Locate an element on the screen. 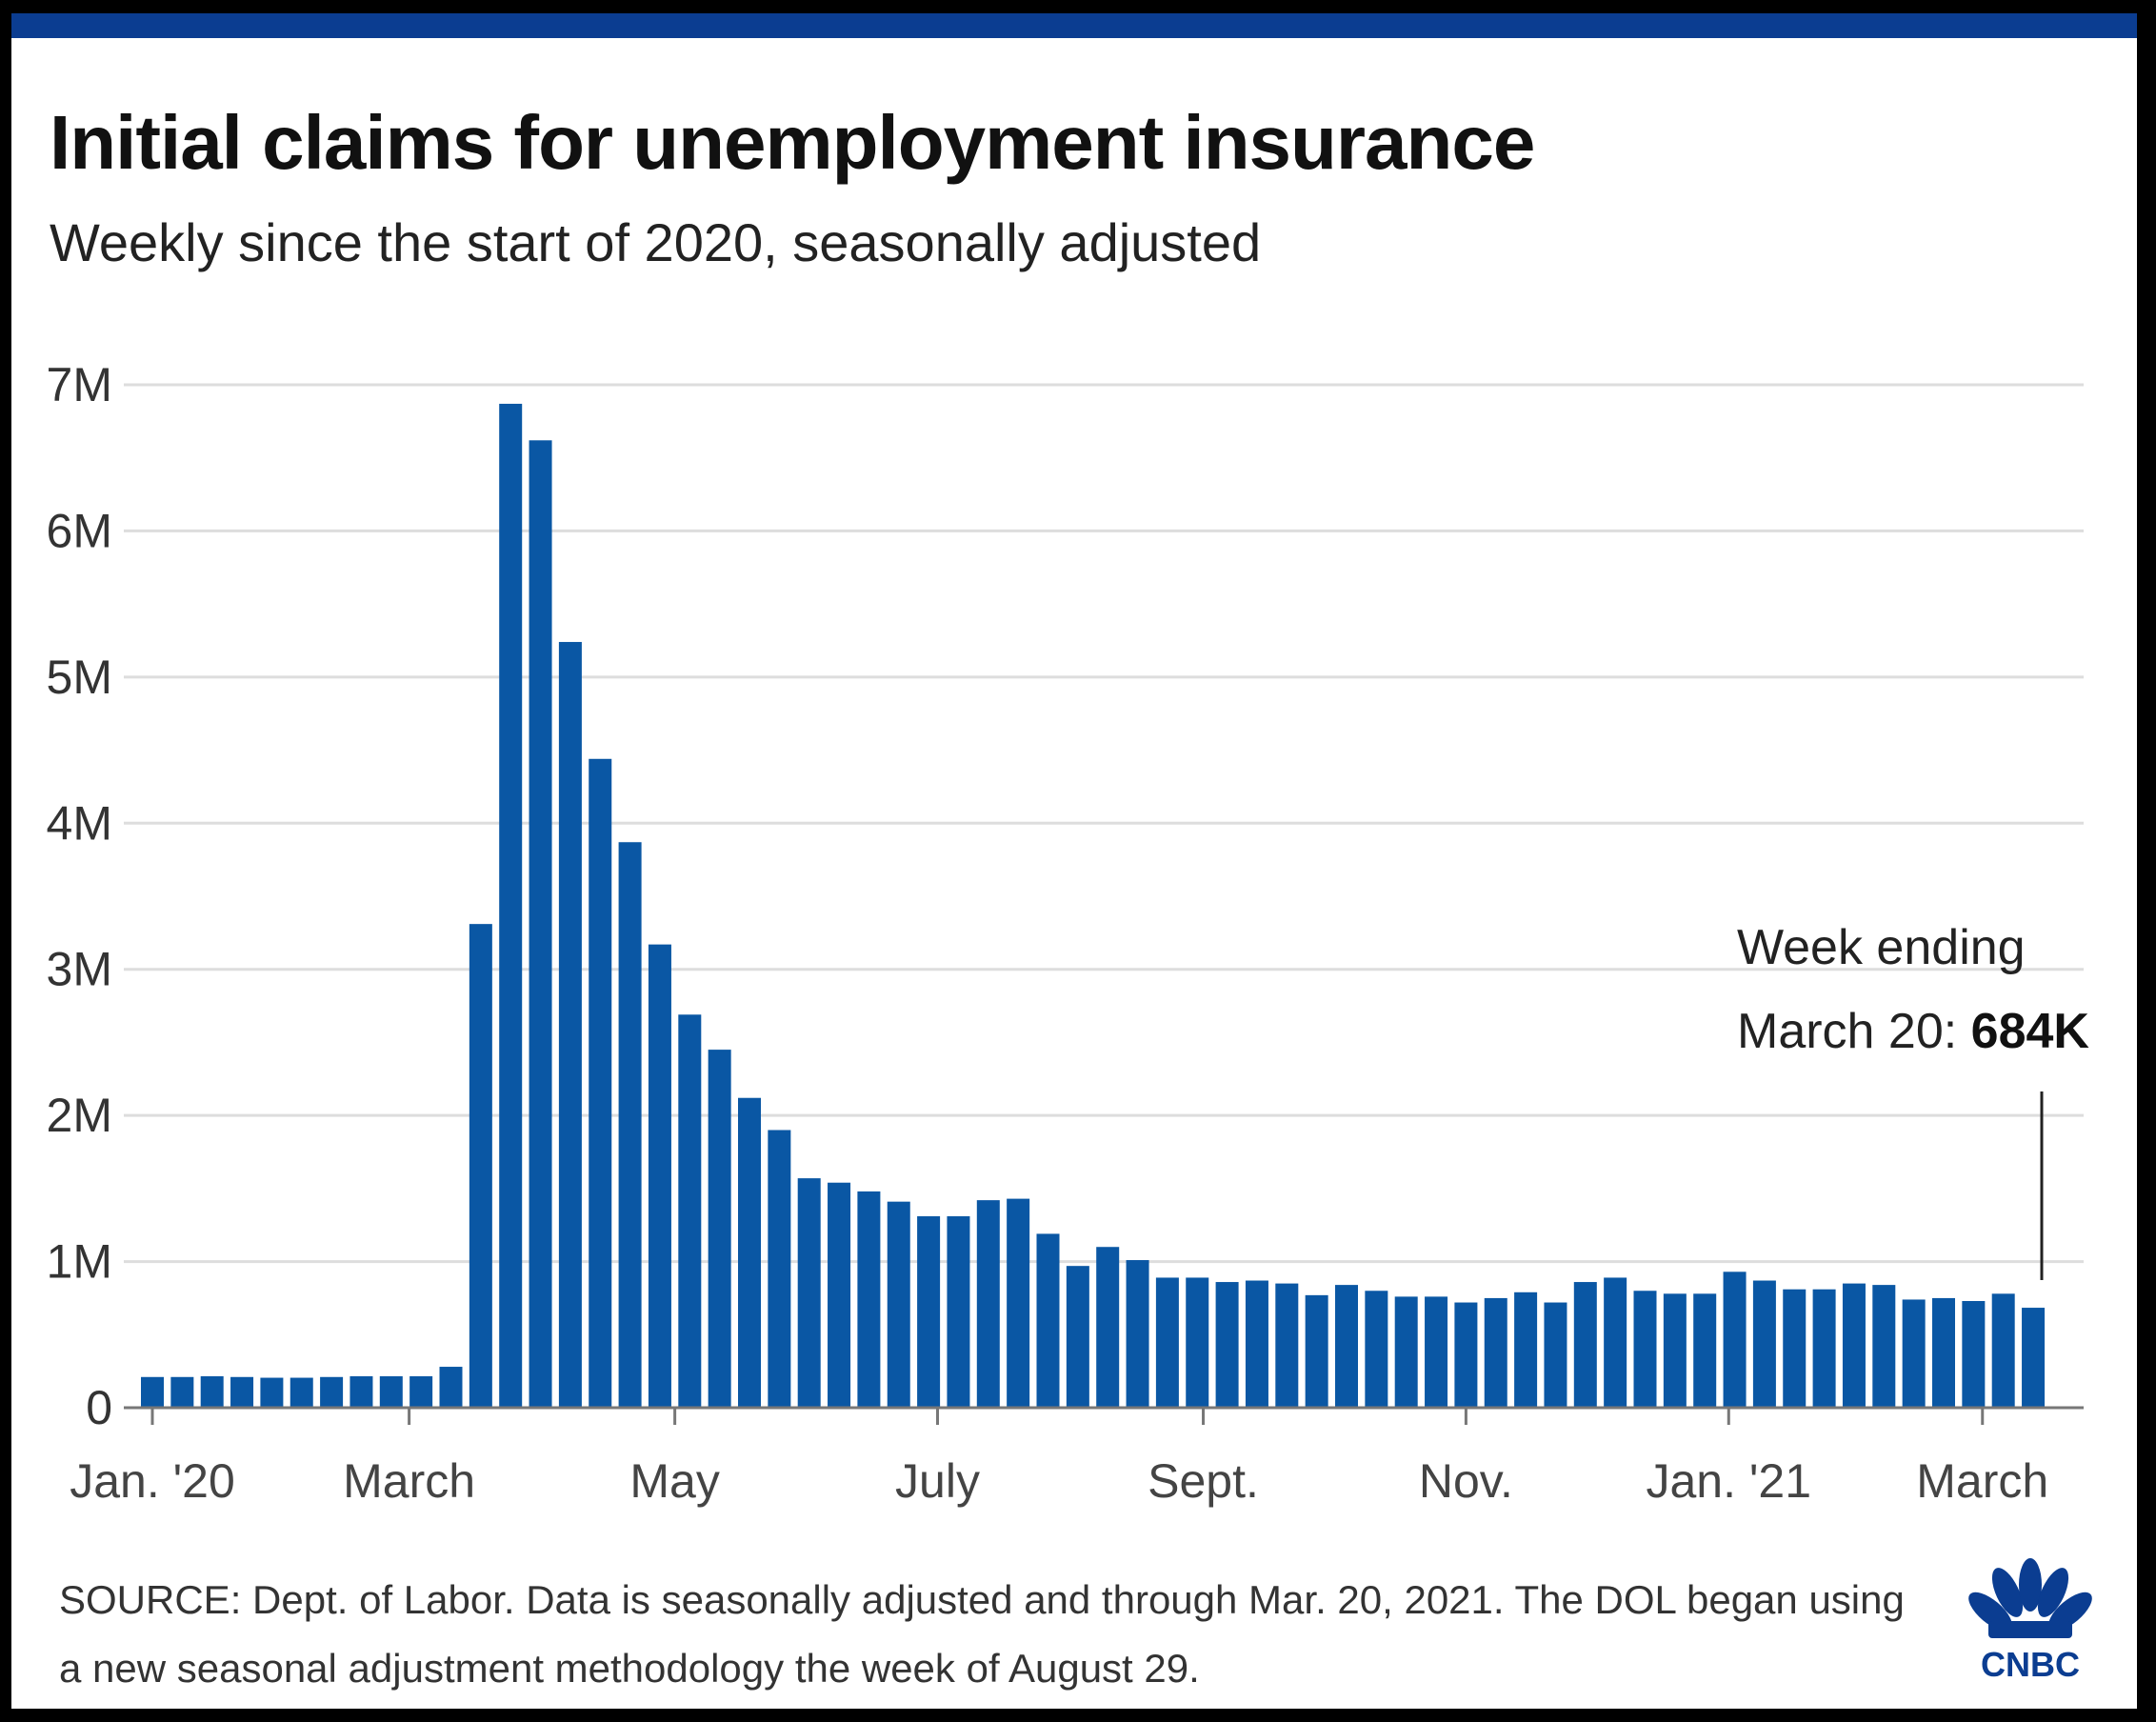 The image size is (2156, 1722). y-tick-label: 3M is located at coordinates (79, 969).